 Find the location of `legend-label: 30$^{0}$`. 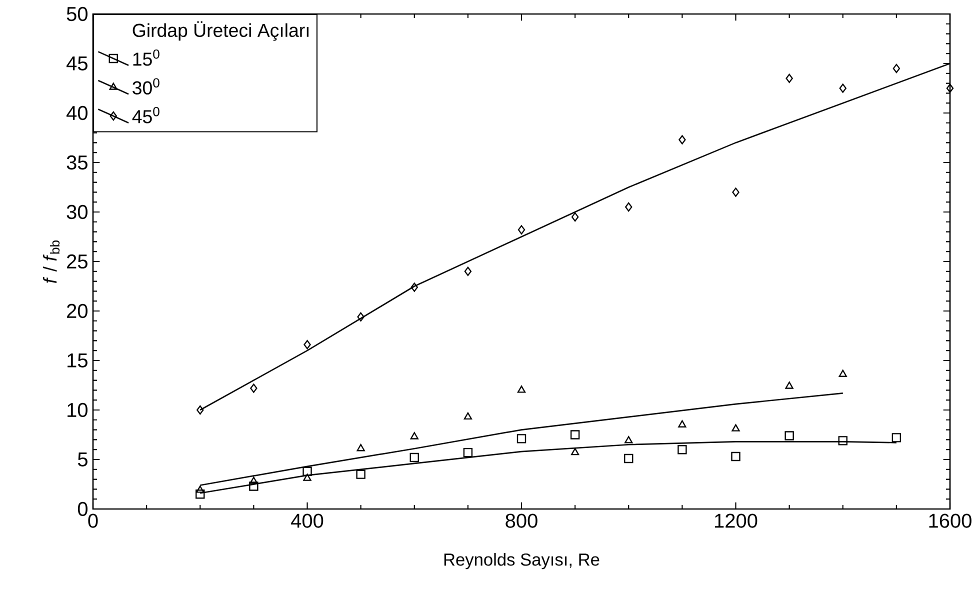

legend-label: 30$^{0}$ is located at coordinates (146, 86).